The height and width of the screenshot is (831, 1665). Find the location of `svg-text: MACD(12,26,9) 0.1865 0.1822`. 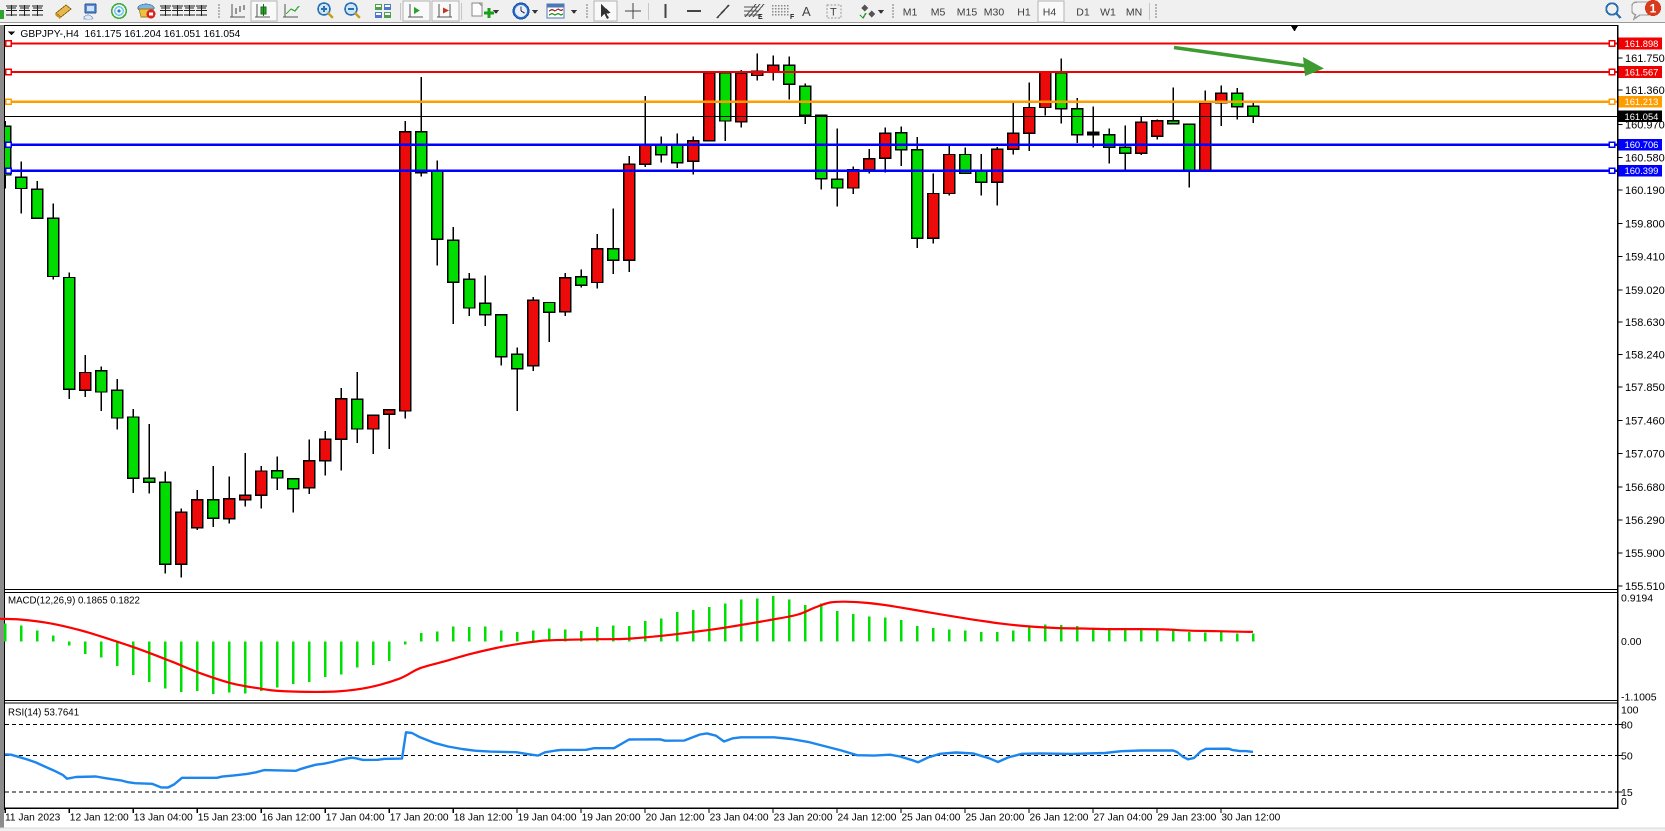

svg-text: MACD(12,26,9) 0.1865 0.1822 is located at coordinates (74, 601).